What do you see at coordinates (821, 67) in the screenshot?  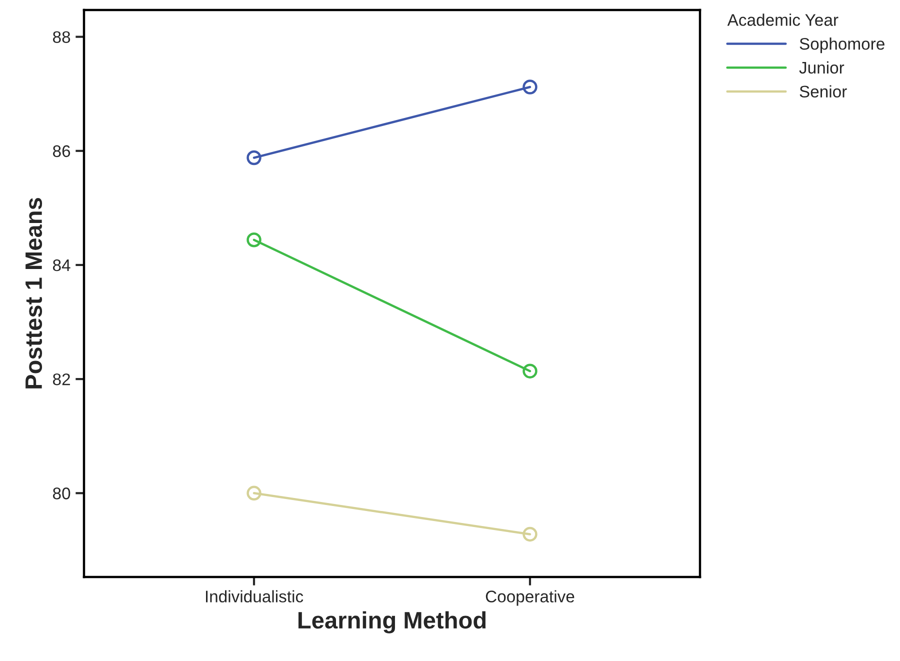 I see `legend-label: Junior` at bounding box center [821, 67].